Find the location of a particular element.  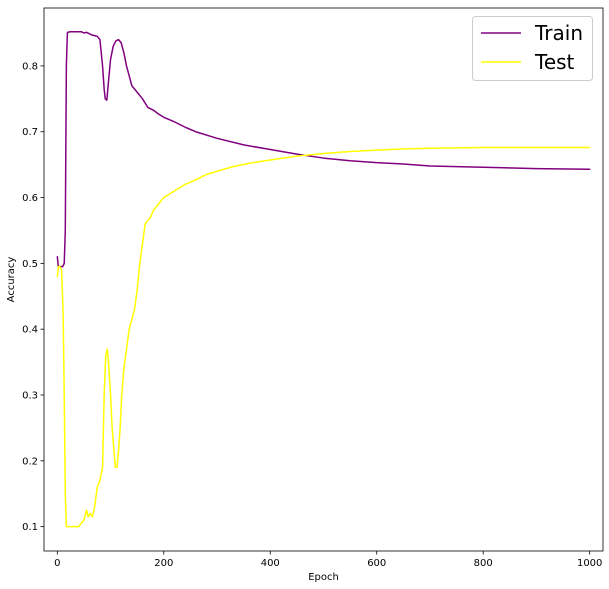

y-tick-label: 0.4 is located at coordinates (30, 330).